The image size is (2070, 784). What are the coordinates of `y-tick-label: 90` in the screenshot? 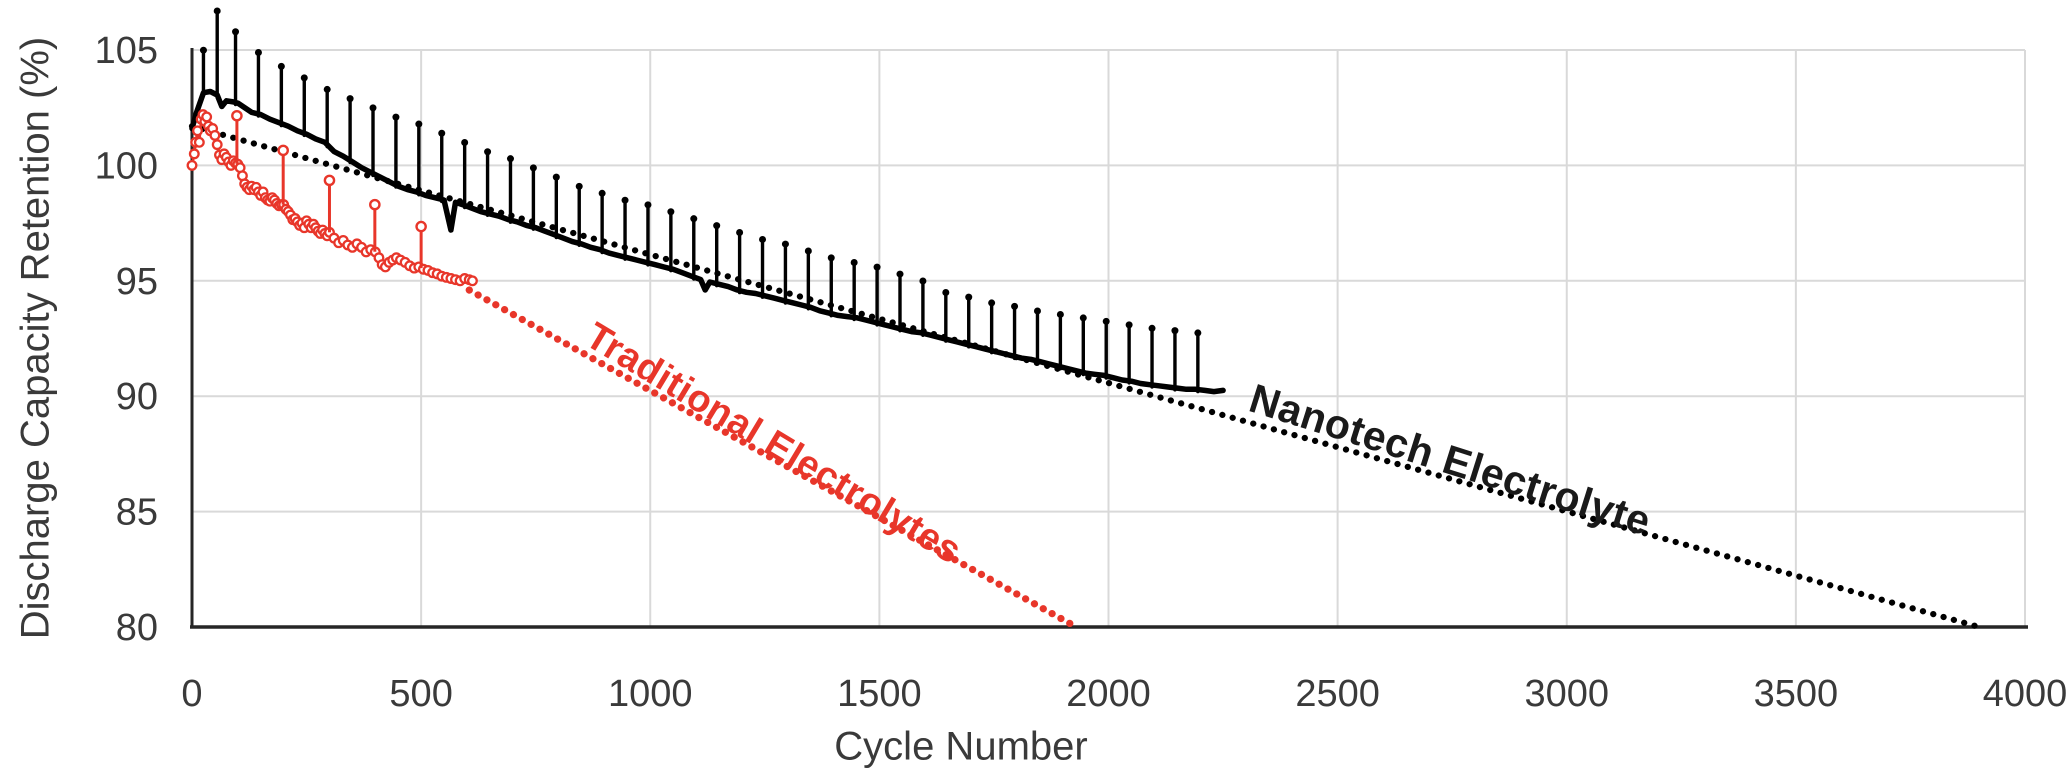 It's located at (137, 397).